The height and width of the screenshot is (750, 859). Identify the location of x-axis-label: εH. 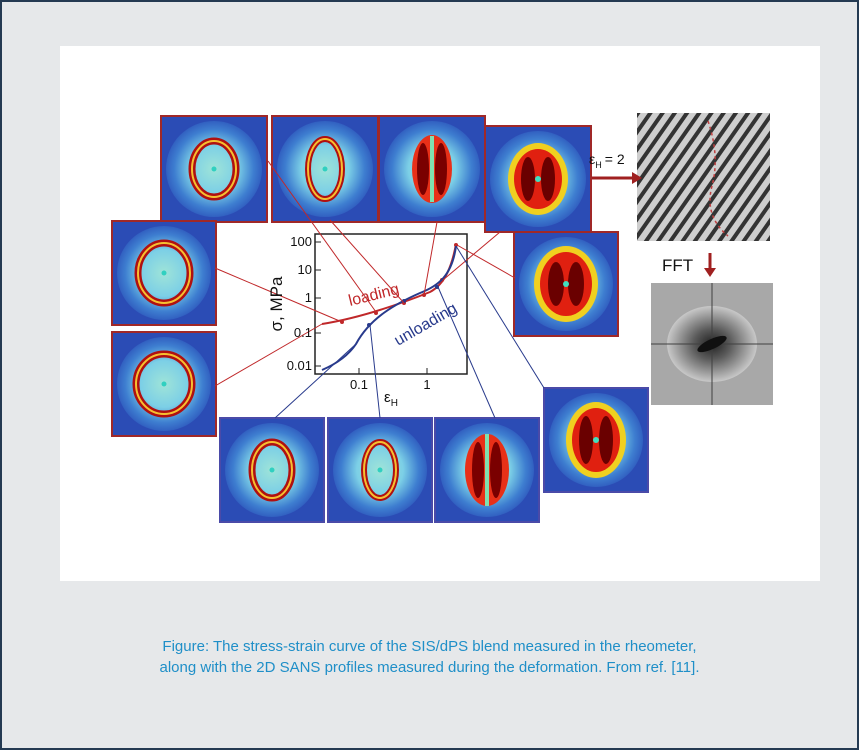
(391, 399).